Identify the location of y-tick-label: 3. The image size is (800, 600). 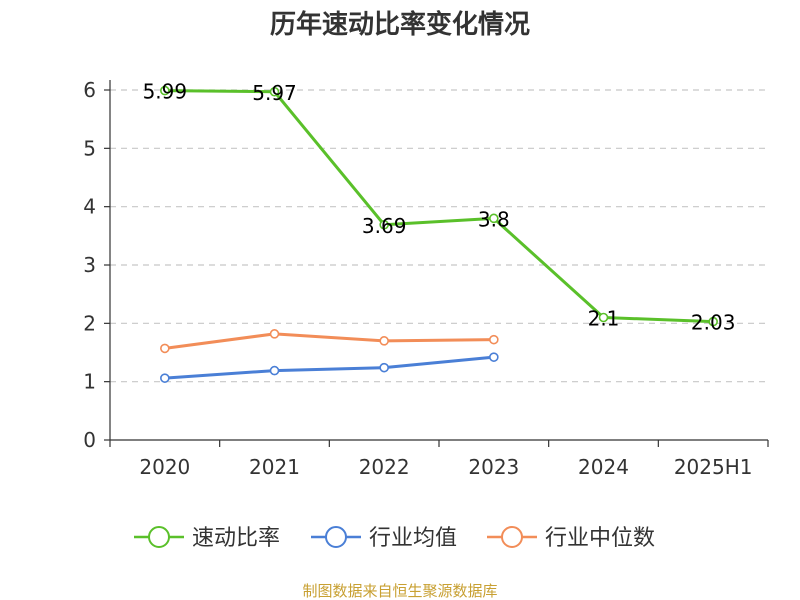
(89, 265).